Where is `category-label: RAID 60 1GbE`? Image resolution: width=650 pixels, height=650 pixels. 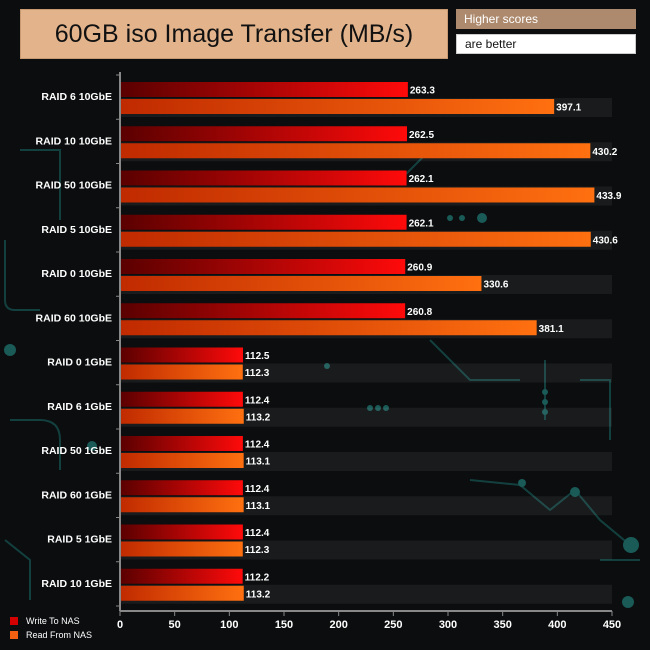 category-label: RAID 60 1GbE is located at coordinates (76, 495).